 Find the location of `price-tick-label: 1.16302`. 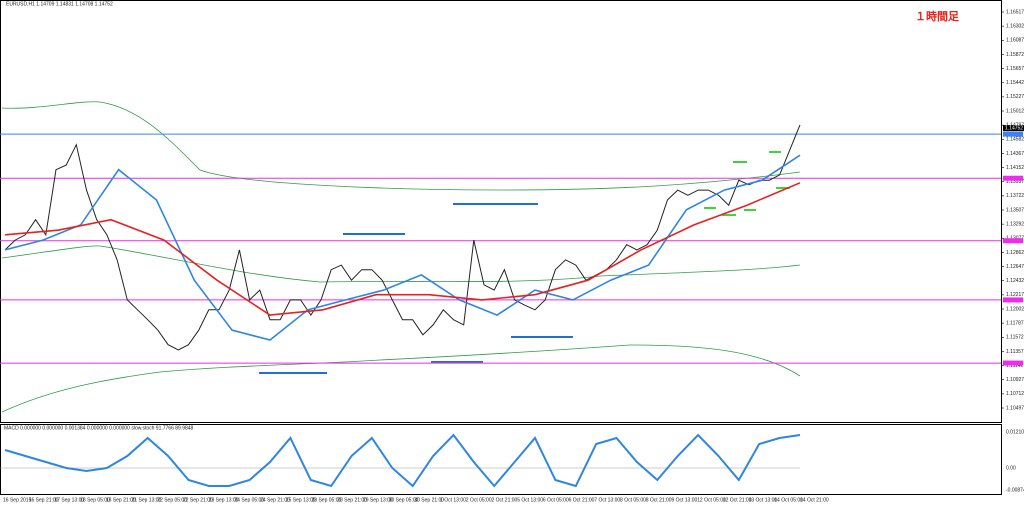

price-tick-label: 1.16302 is located at coordinates (1015, 26).